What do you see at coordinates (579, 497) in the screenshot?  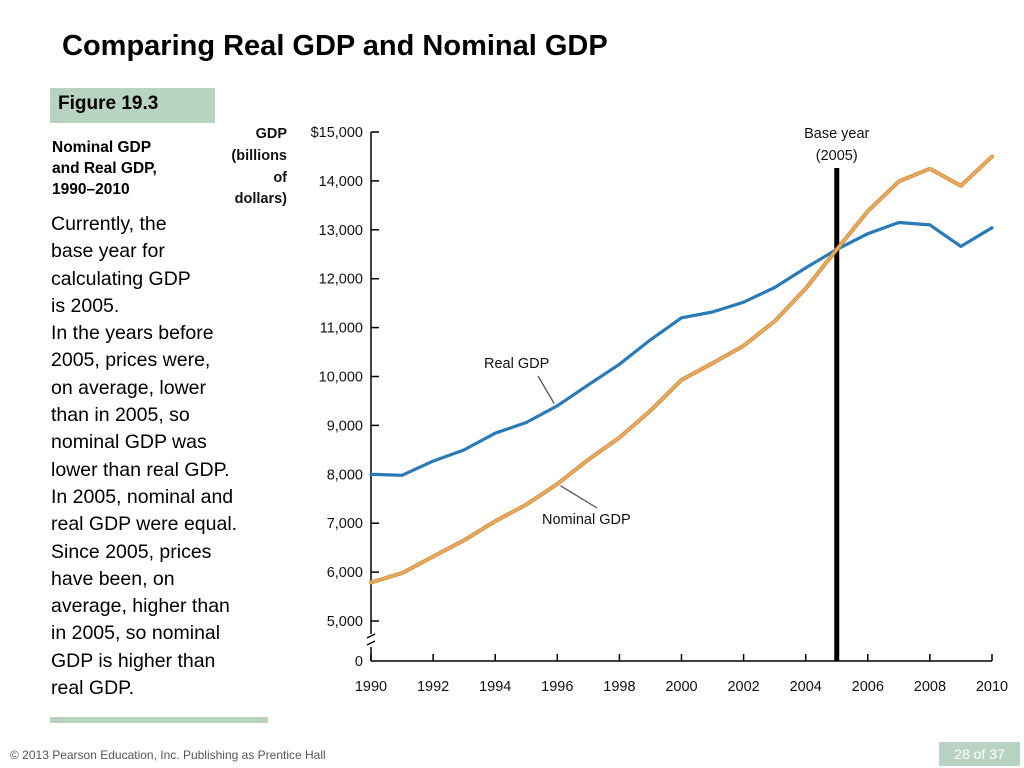 I see `nominal-gdp-leader` at bounding box center [579, 497].